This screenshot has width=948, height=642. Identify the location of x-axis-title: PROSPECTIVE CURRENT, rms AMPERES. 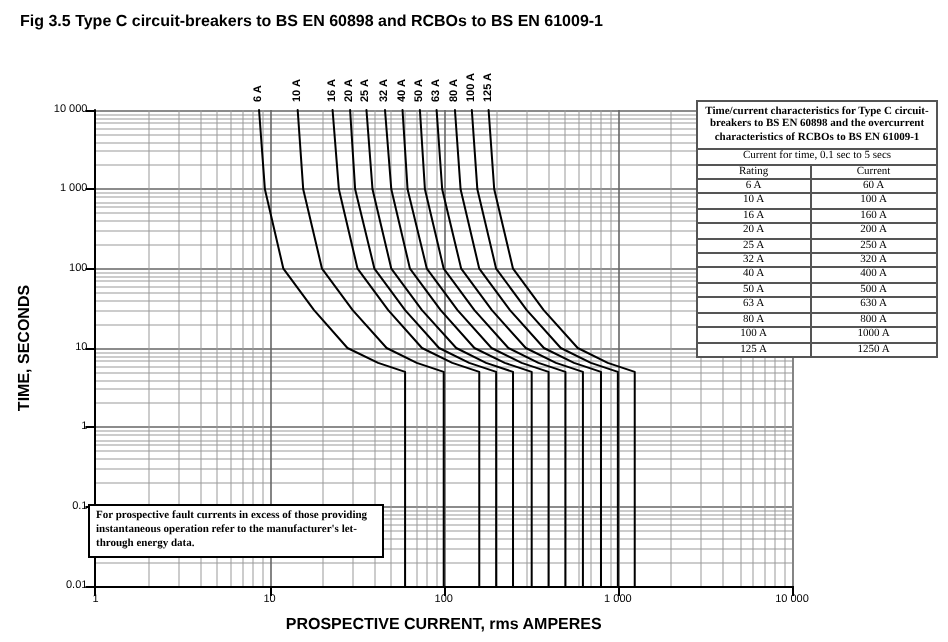
(444, 623).